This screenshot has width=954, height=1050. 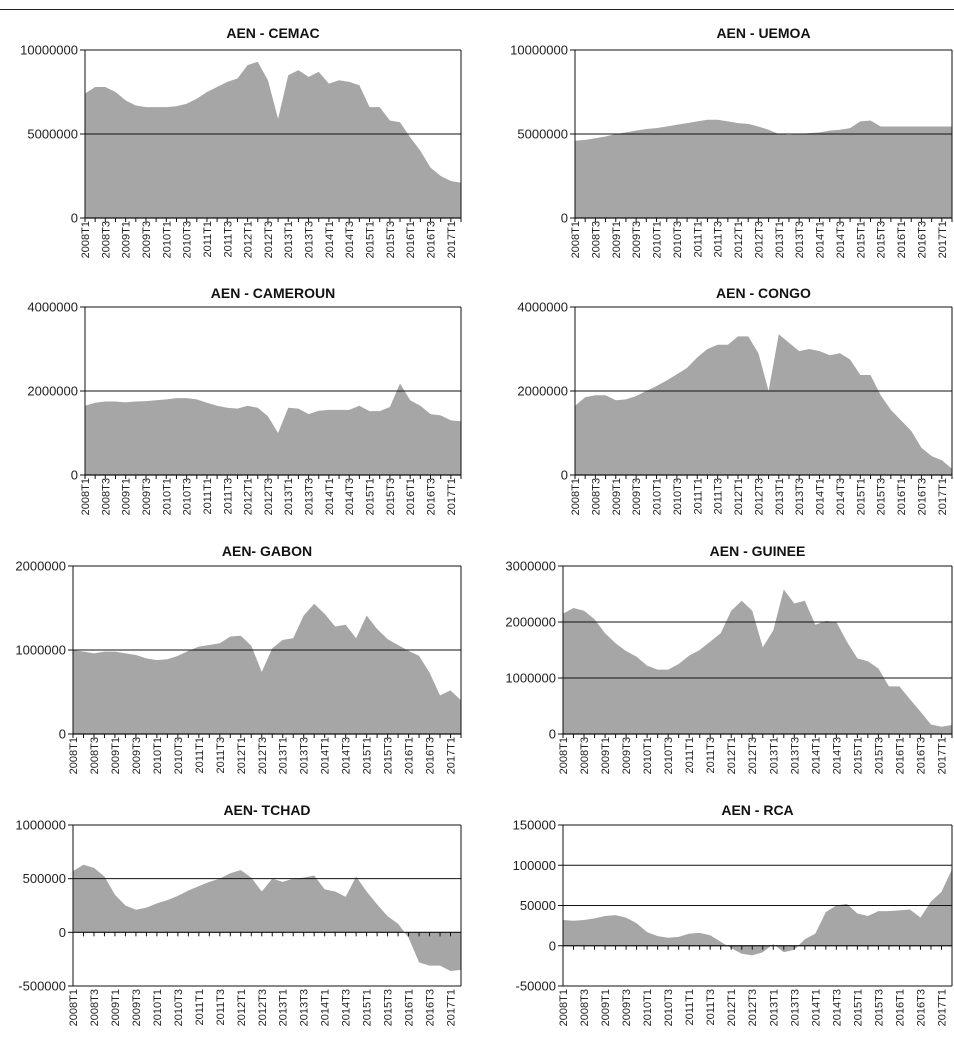 I want to click on chart-title: AEN - GUINEE, so click(x=758, y=551).